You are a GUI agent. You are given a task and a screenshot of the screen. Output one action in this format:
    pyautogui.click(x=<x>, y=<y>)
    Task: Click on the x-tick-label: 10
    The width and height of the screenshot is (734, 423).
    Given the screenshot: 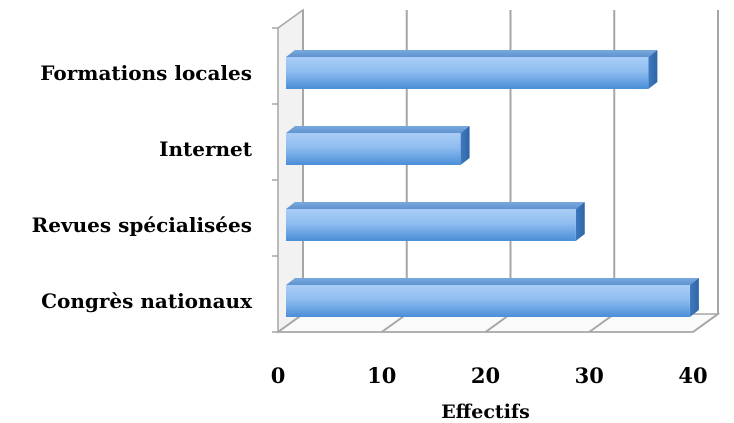 What is the action you would take?
    pyautogui.click(x=381, y=375)
    